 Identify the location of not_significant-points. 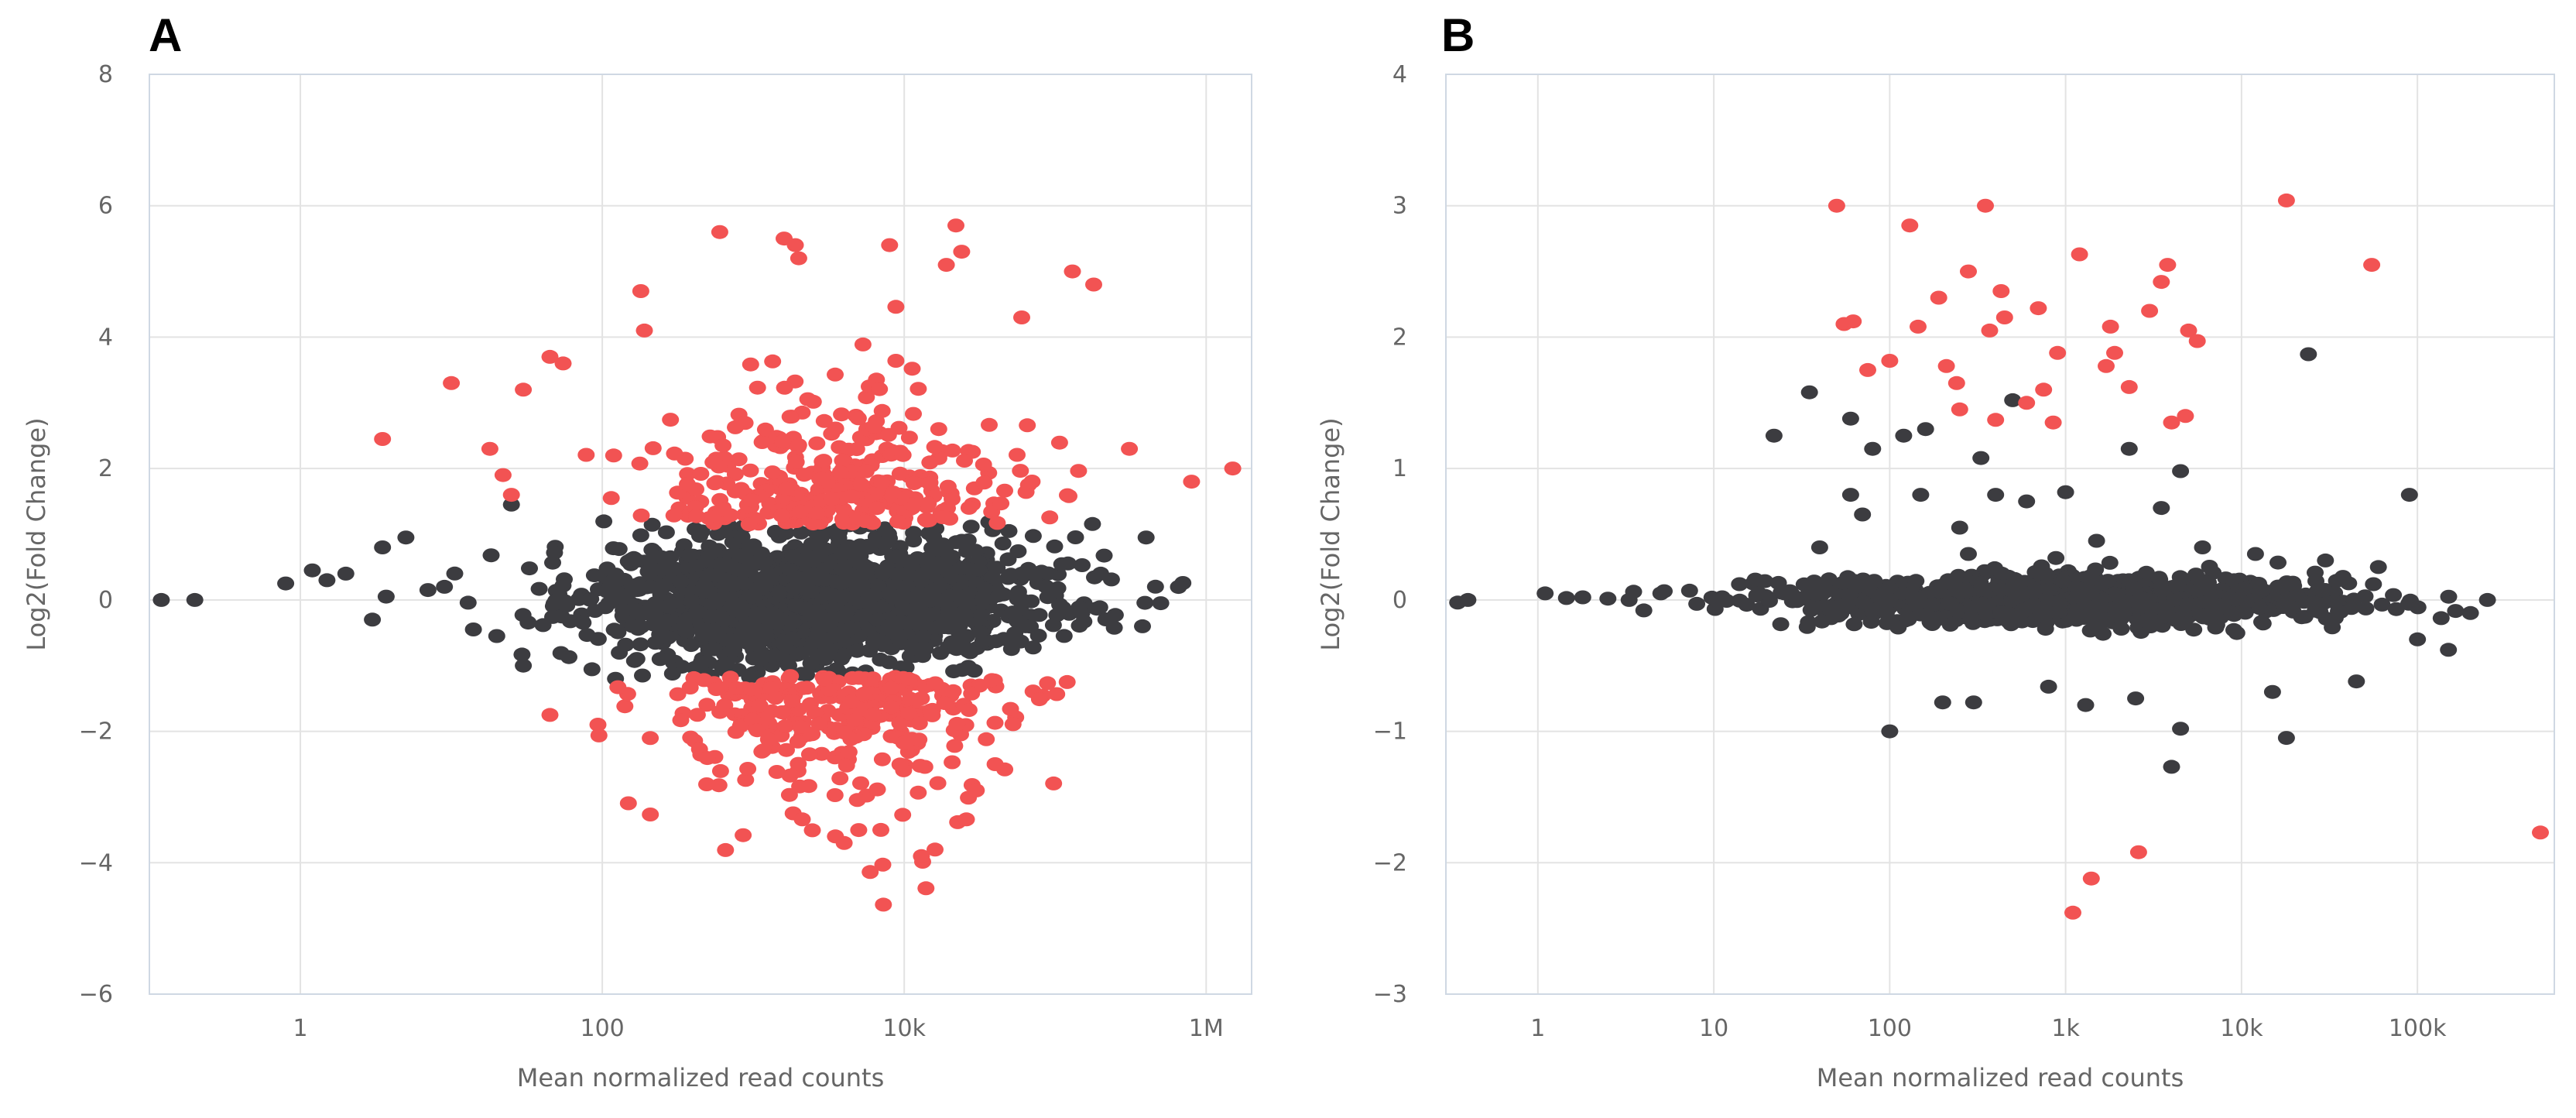
(672, 591).